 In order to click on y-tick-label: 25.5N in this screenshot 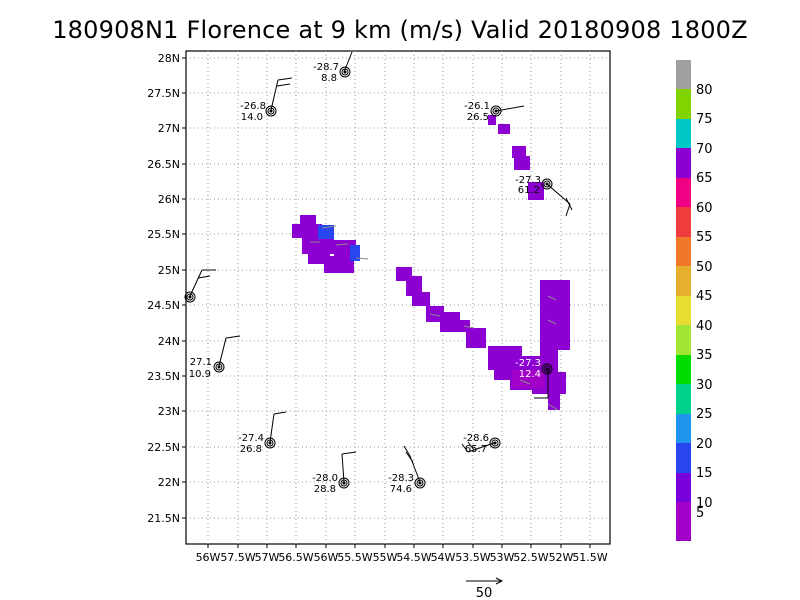, I will do `click(163, 234)`.